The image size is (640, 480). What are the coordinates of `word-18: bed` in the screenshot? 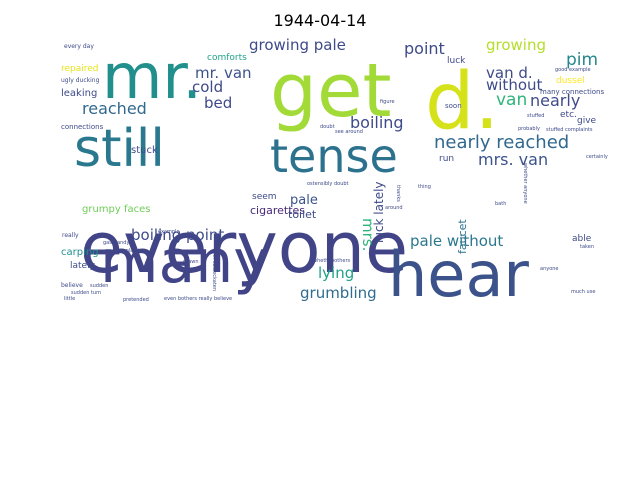 It's located at (218, 103).